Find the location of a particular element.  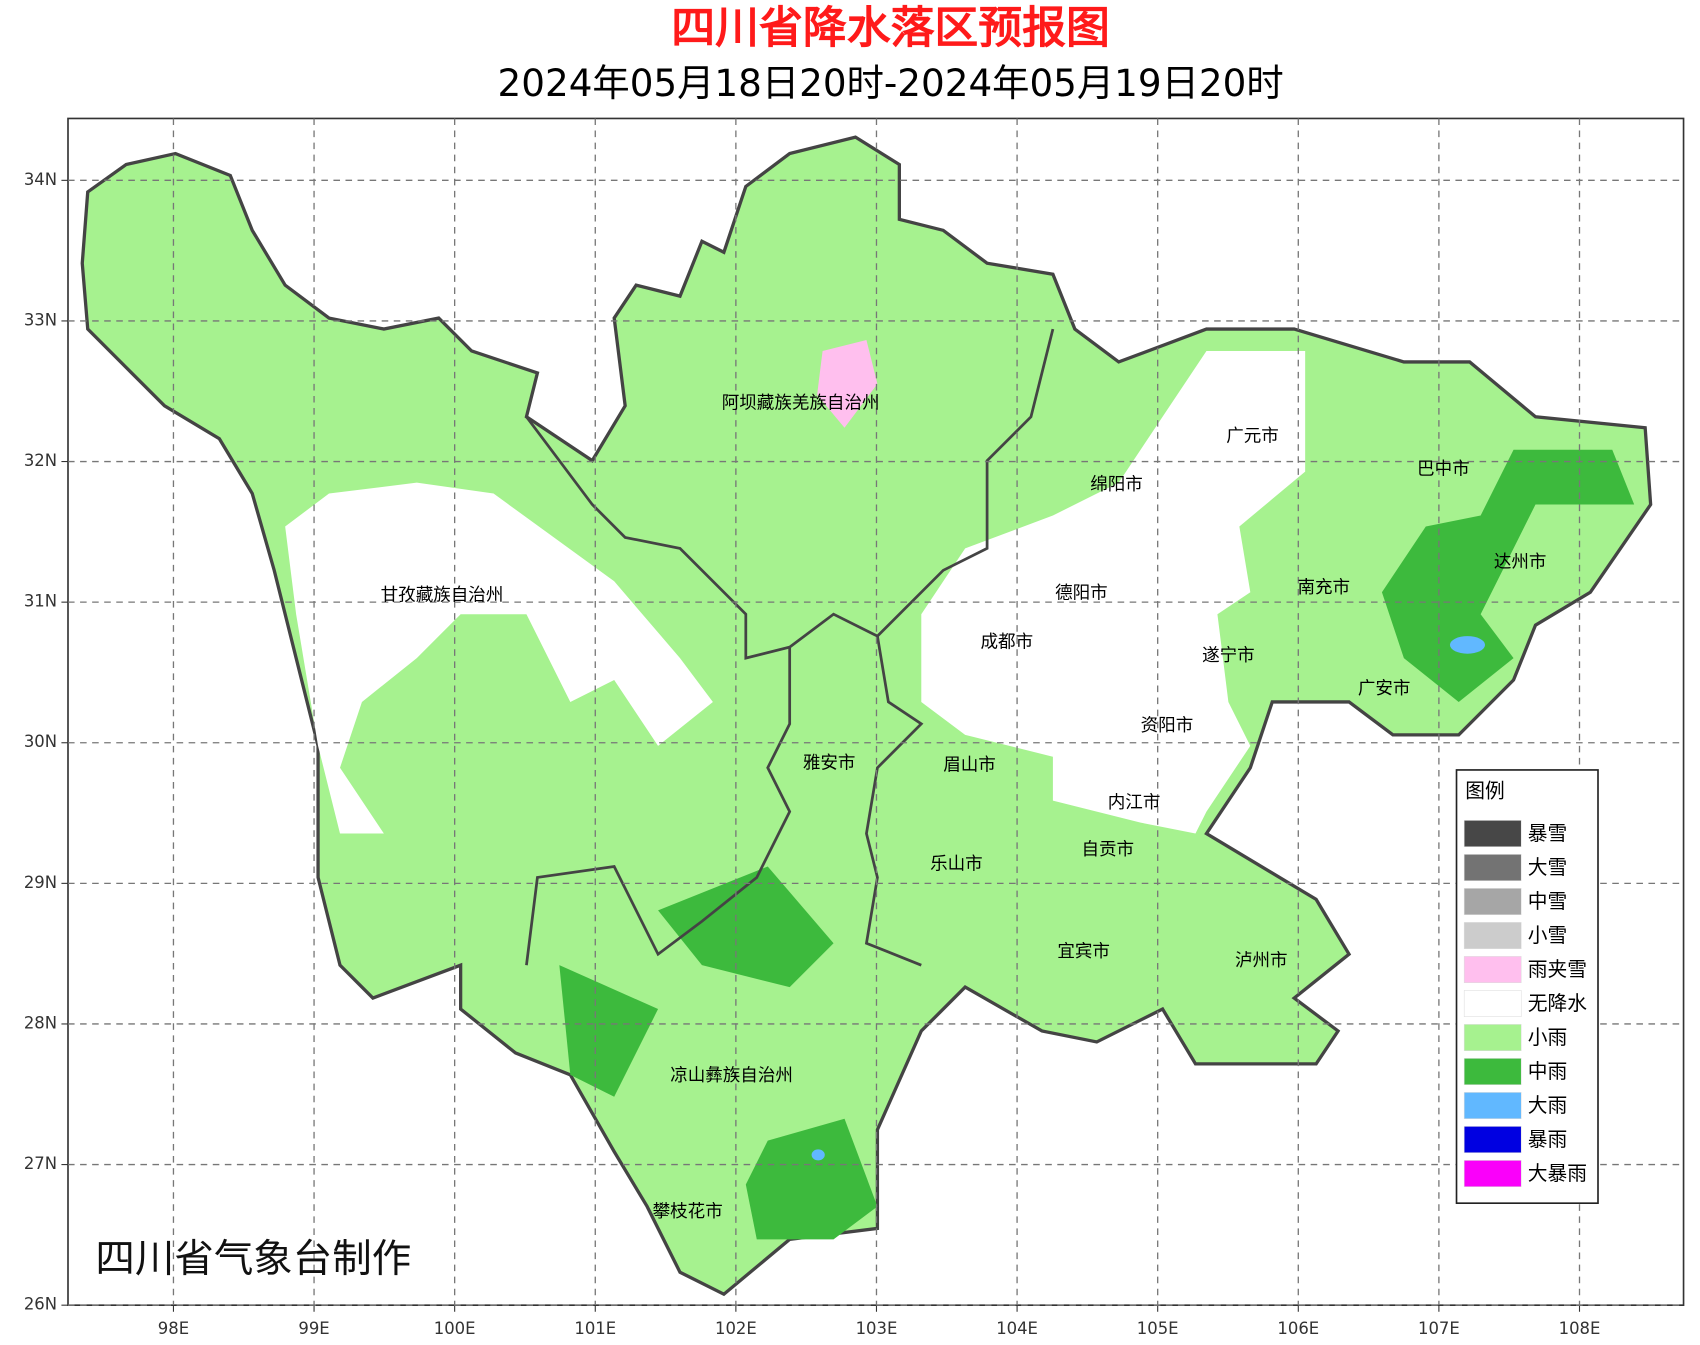

lon-tick-label: 104E is located at coordinates (1017, 1328).